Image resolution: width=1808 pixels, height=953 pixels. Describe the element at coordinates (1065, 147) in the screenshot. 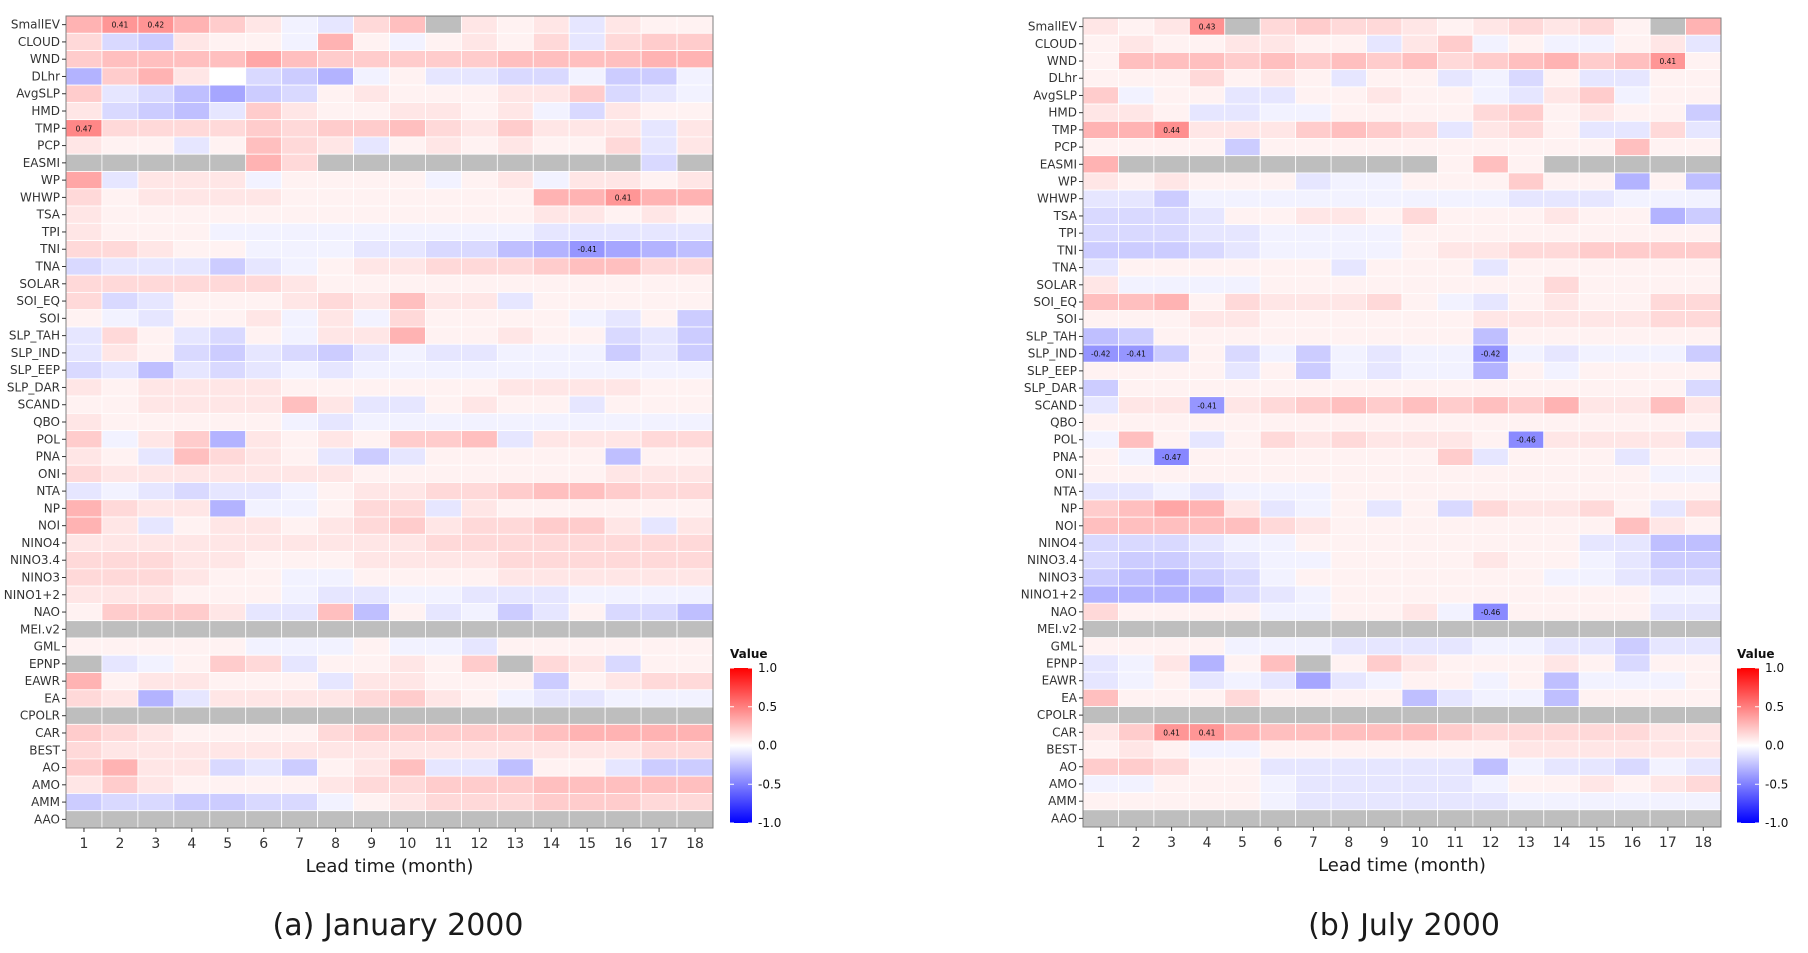

I see `ylabel-b-pcp: PCP` at that location.